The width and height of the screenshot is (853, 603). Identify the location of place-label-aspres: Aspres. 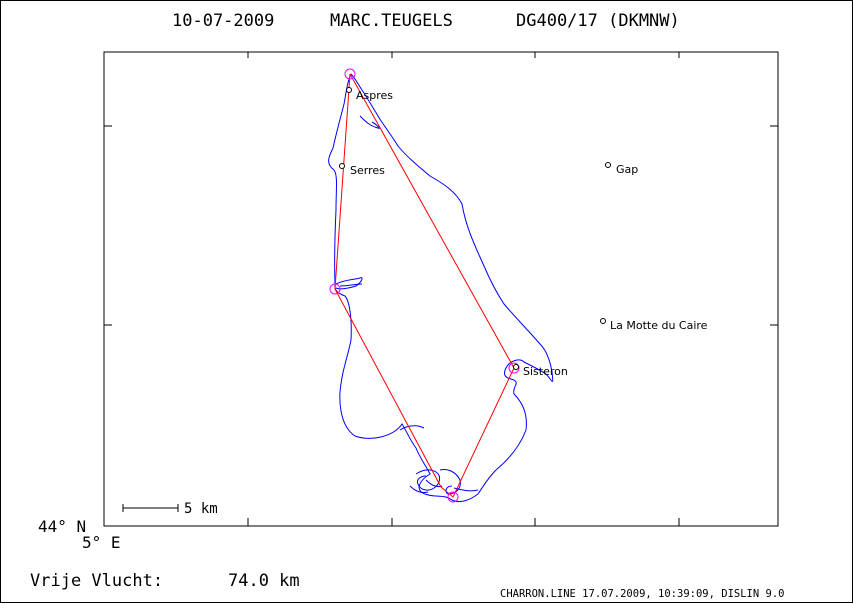
(374, 95).